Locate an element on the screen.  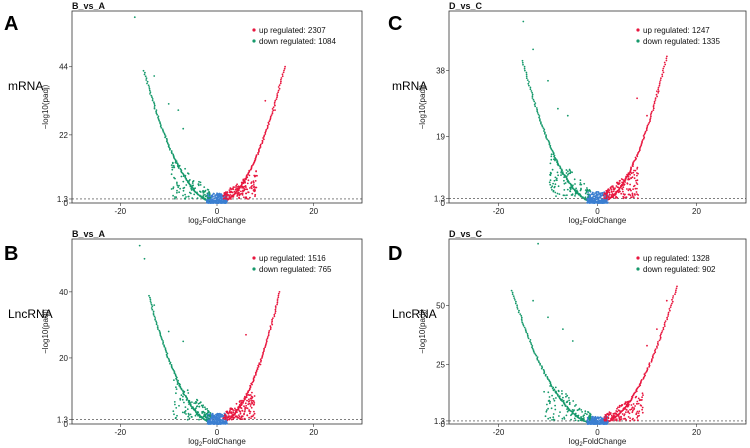
x-tick-label: -20 is located at coordinates (499, 432).